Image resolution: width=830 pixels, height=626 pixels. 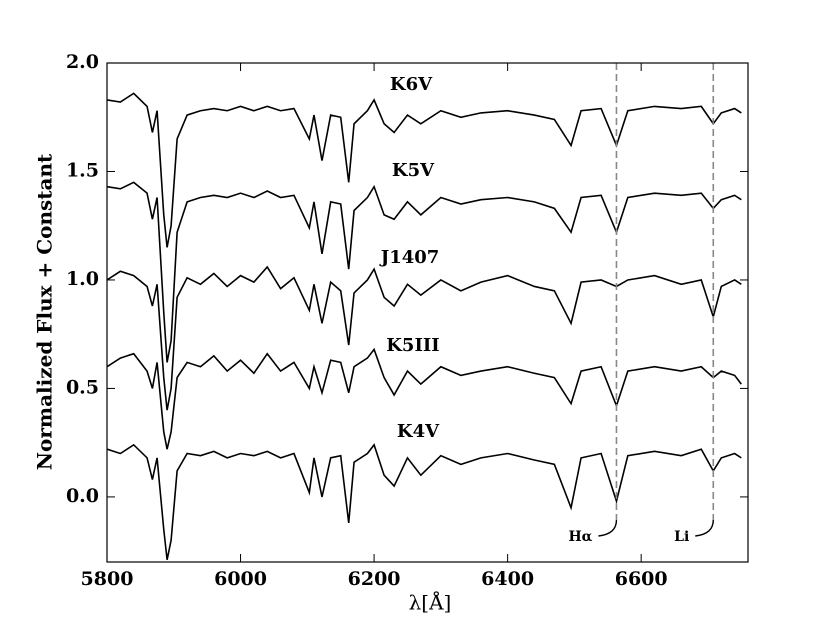 I want to click on annotation-label: Li, so click(x=681, y=537).